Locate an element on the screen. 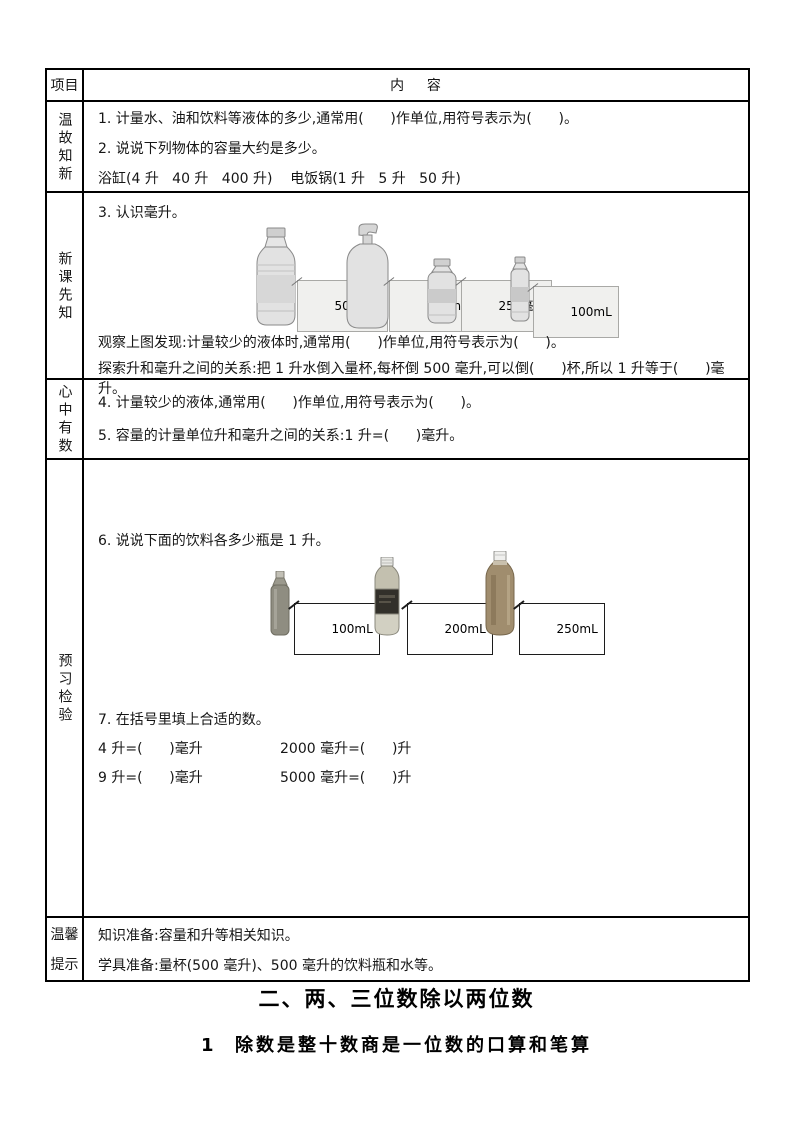  row-label-review: 温故知新 is located at coordinates (64, 147).